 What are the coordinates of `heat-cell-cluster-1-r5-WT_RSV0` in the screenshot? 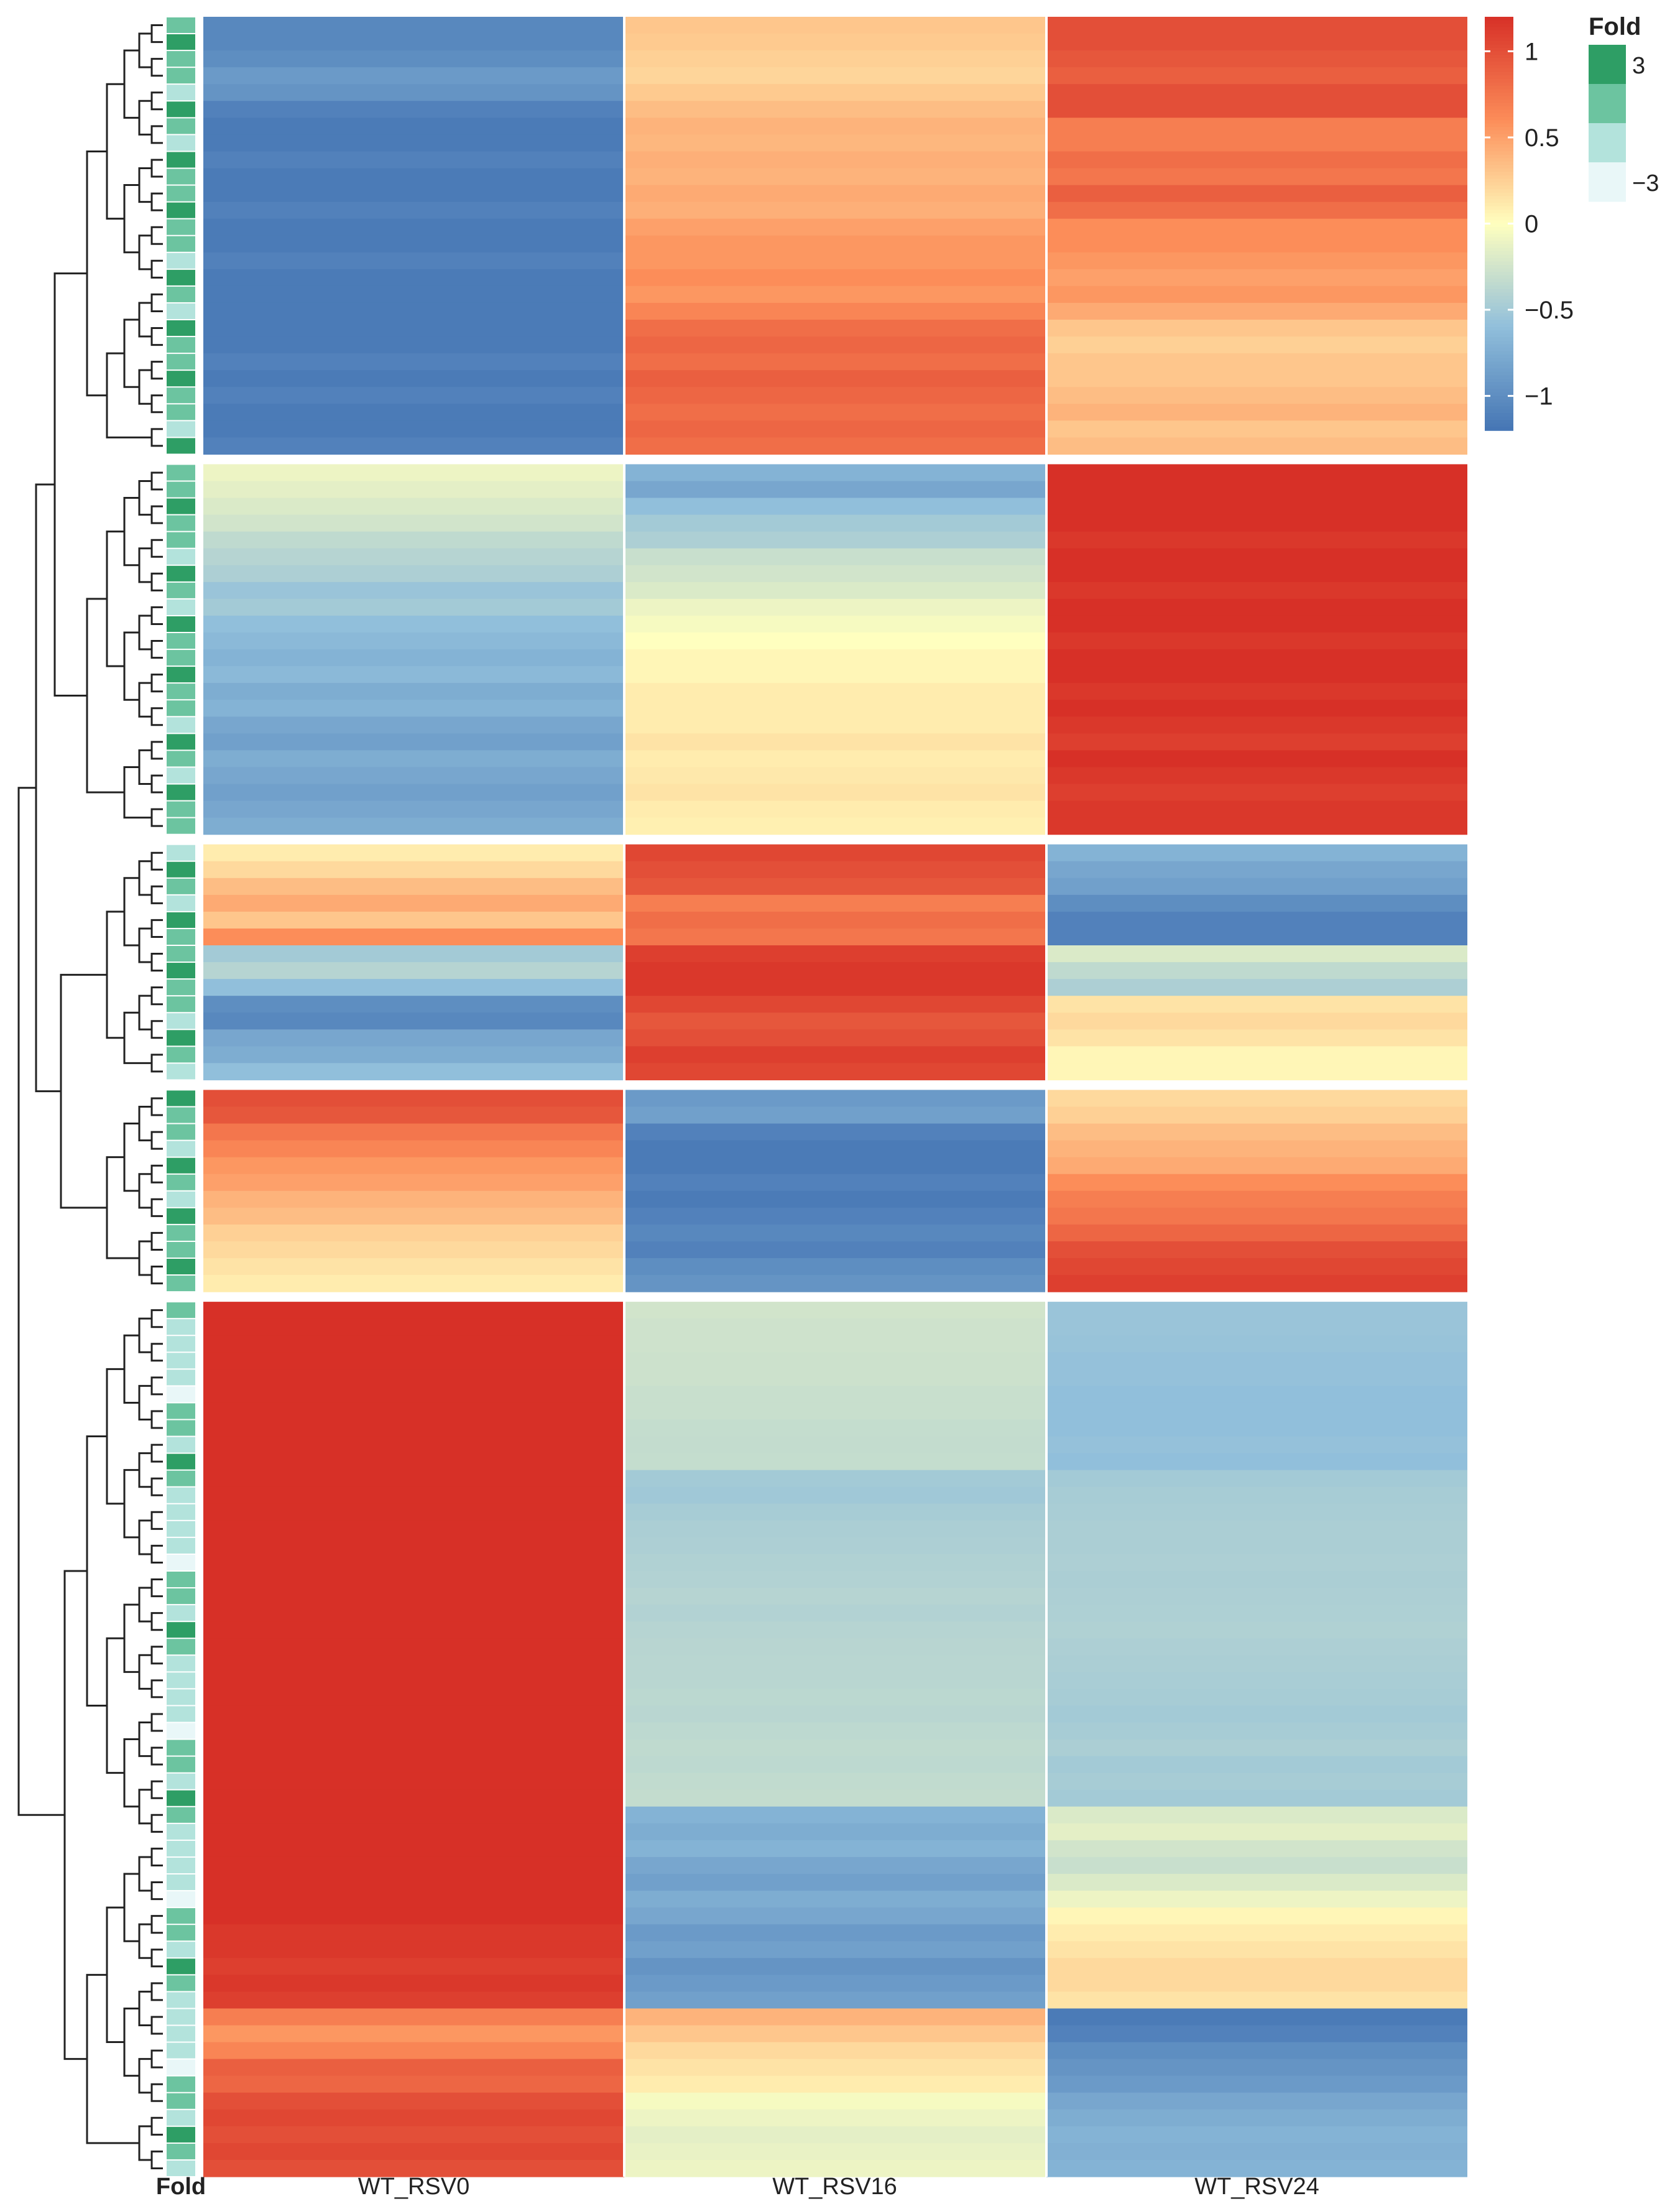 It's located at (413, 109).